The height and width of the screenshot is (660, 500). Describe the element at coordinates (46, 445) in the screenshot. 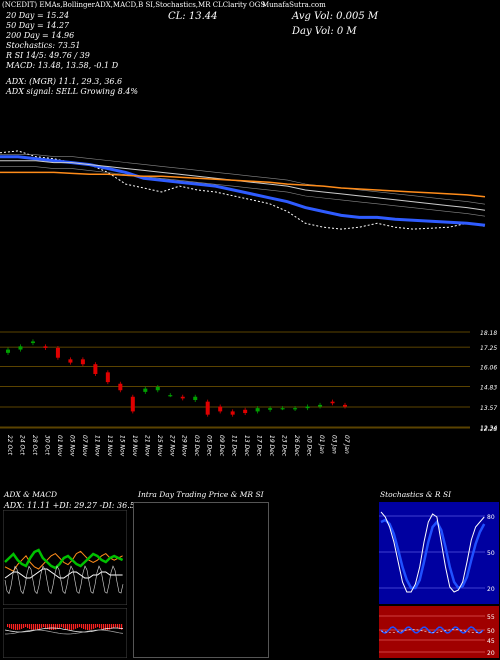

I see `date-axis-label: 30 Oct` at that location.